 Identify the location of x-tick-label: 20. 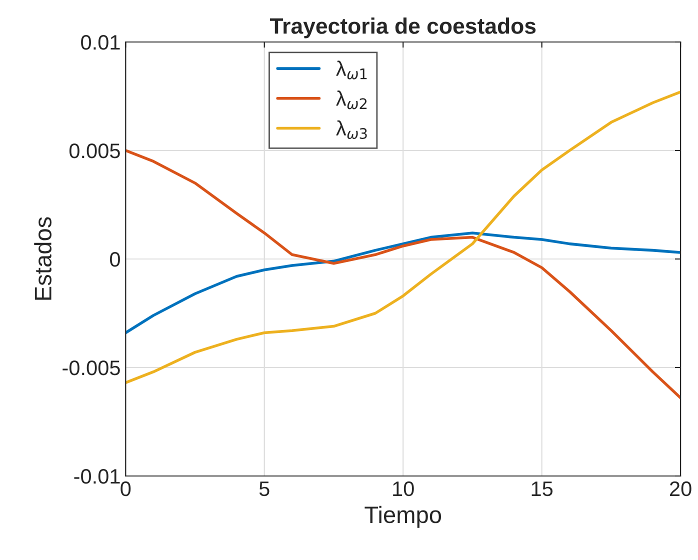
(681, 488).